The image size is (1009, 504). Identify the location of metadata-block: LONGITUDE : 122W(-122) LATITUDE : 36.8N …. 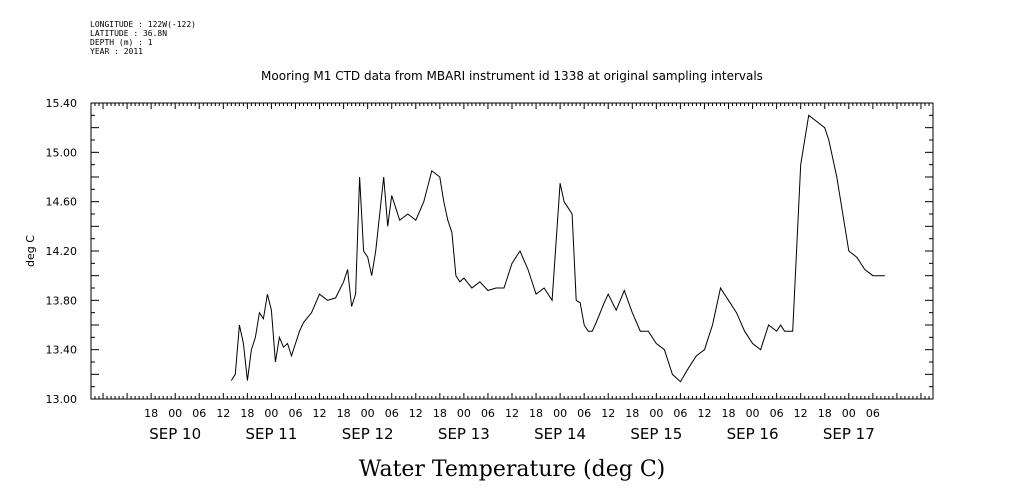
(143, 38).